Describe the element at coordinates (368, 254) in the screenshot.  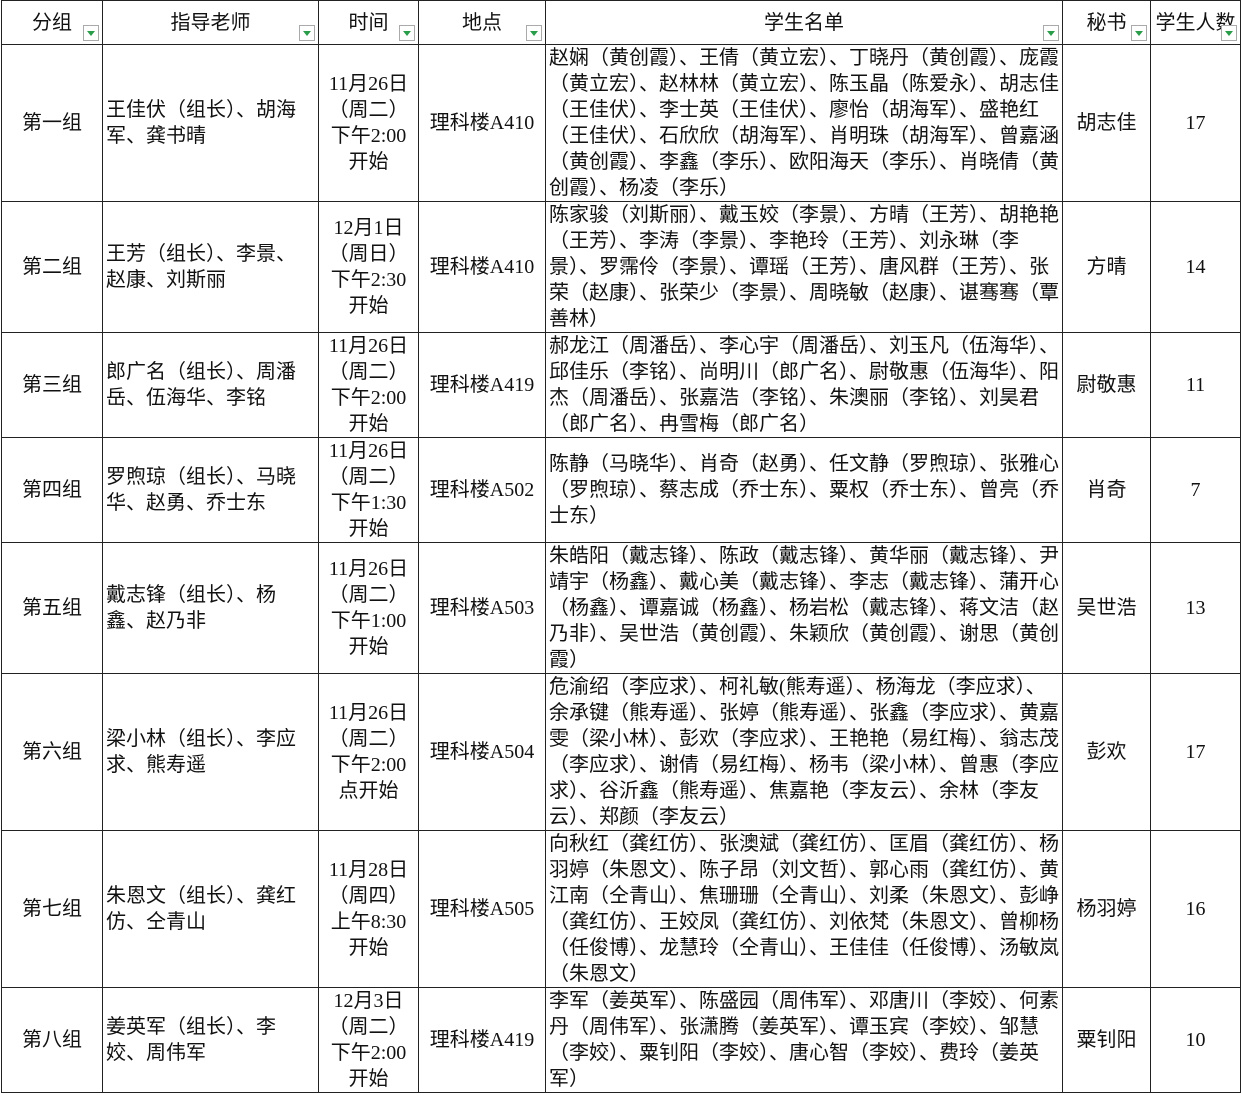
I see `time-line: （周日）` at that location.